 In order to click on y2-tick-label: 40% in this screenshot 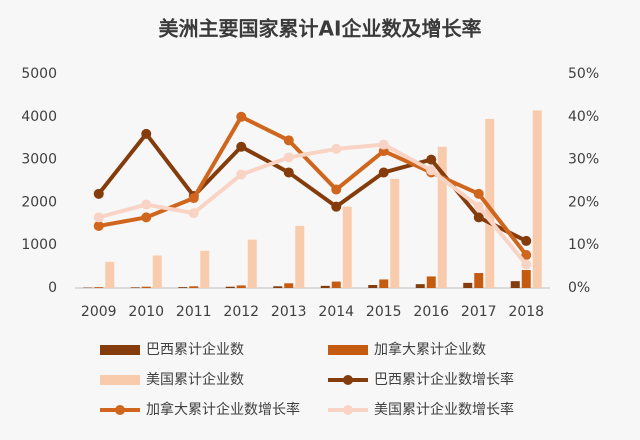, I will do `click(583, 117)`.